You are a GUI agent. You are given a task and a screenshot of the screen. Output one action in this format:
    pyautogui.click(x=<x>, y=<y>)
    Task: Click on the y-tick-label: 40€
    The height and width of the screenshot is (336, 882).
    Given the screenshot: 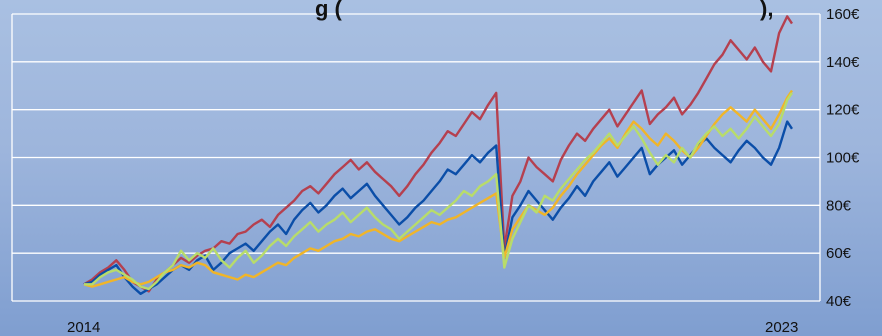 What is the action you would take?
    pyautogui.click(x=839, y=301)
    